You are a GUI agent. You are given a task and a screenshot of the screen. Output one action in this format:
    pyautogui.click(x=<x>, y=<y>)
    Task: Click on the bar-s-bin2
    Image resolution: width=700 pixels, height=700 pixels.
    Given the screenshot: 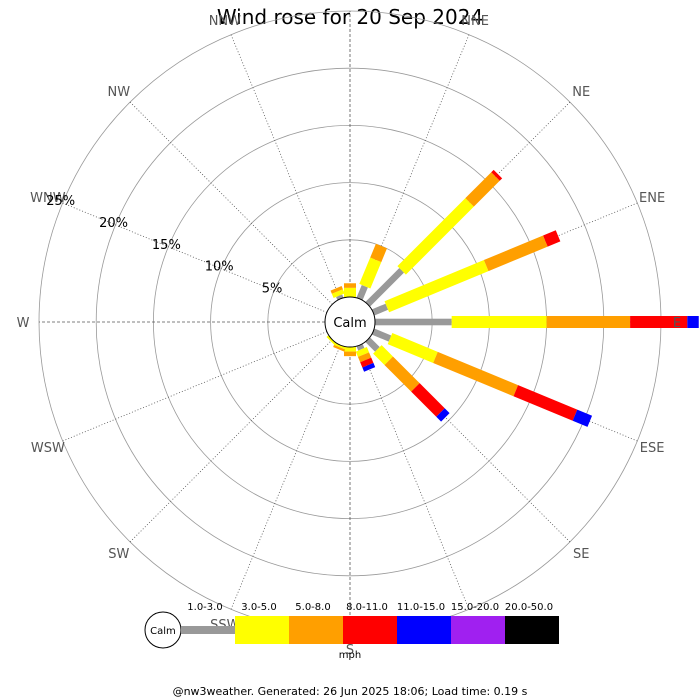 What is the action you would take?
    pyautogui.click(x=350, y=354)
    